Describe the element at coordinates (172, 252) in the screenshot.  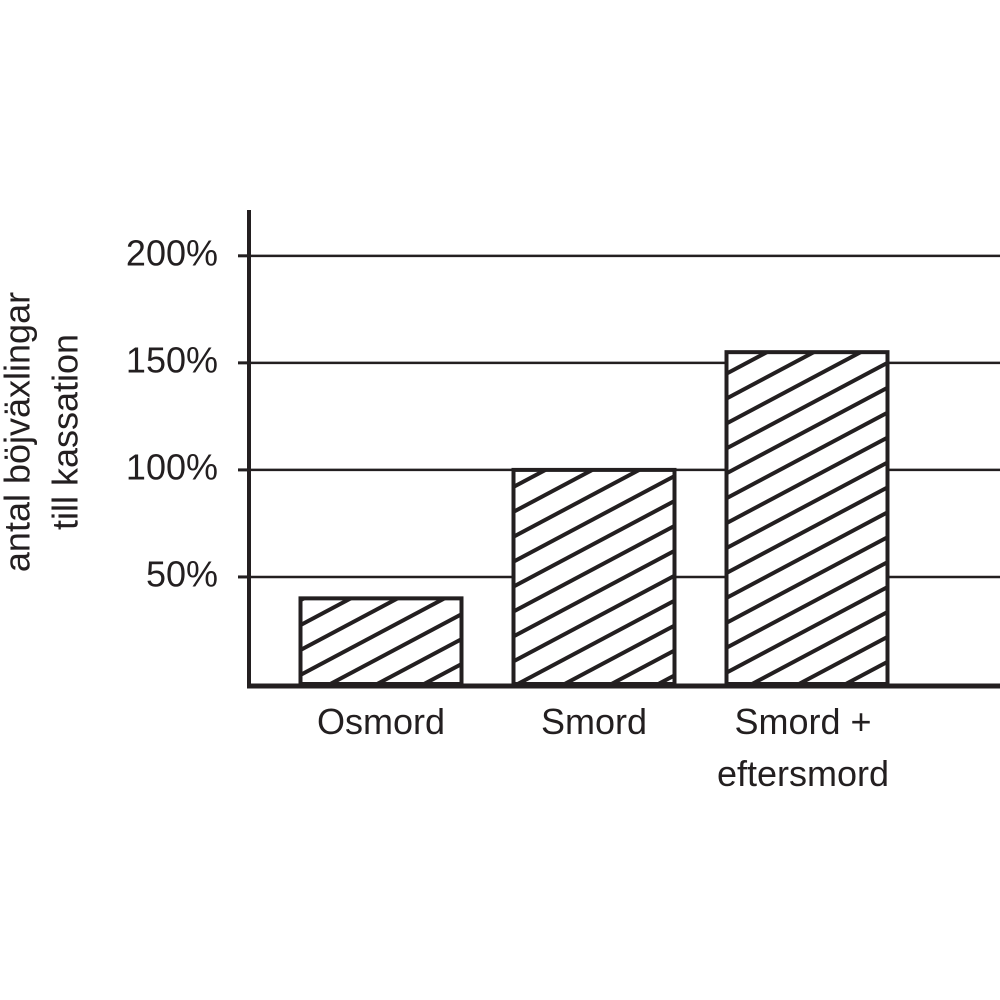
I see `y-tick-label: 200%` at that location.